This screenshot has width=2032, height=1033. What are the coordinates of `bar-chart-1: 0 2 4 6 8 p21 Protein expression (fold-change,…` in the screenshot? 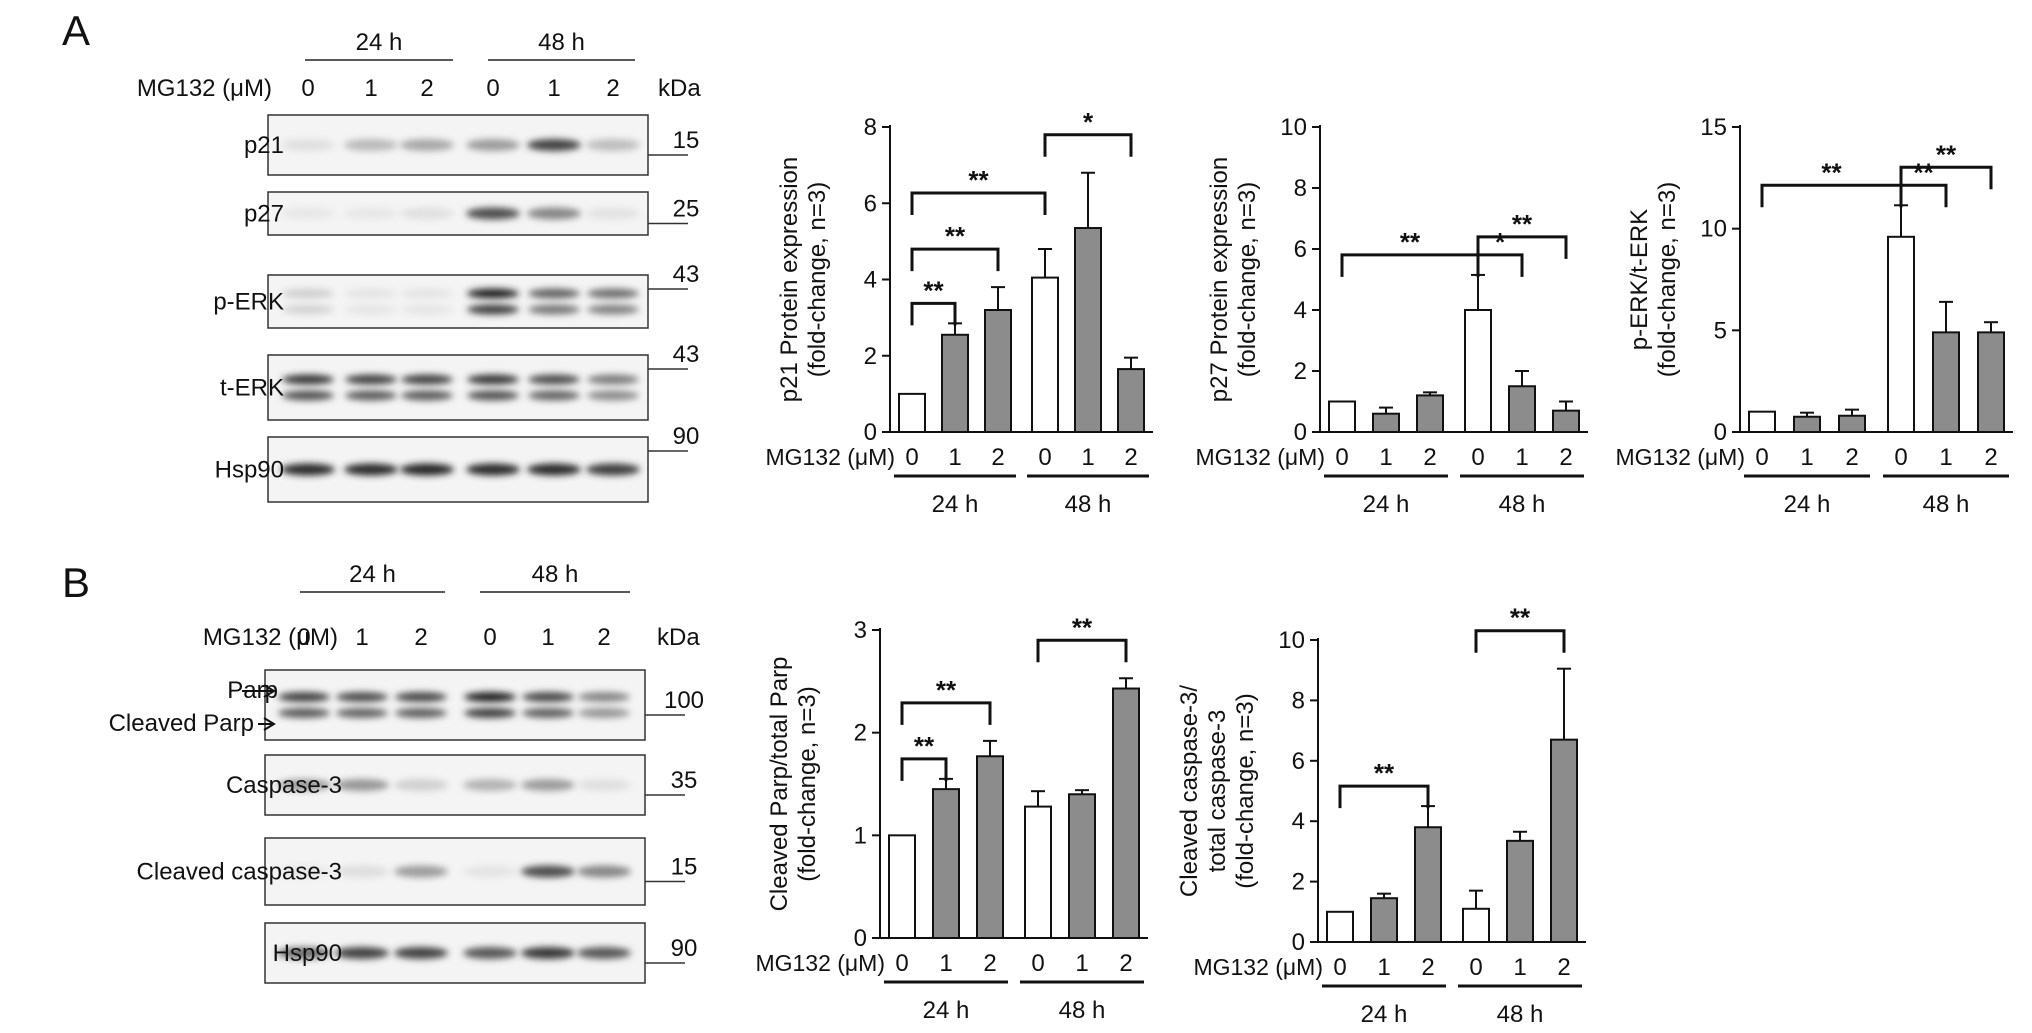 It's located at (959, 312).